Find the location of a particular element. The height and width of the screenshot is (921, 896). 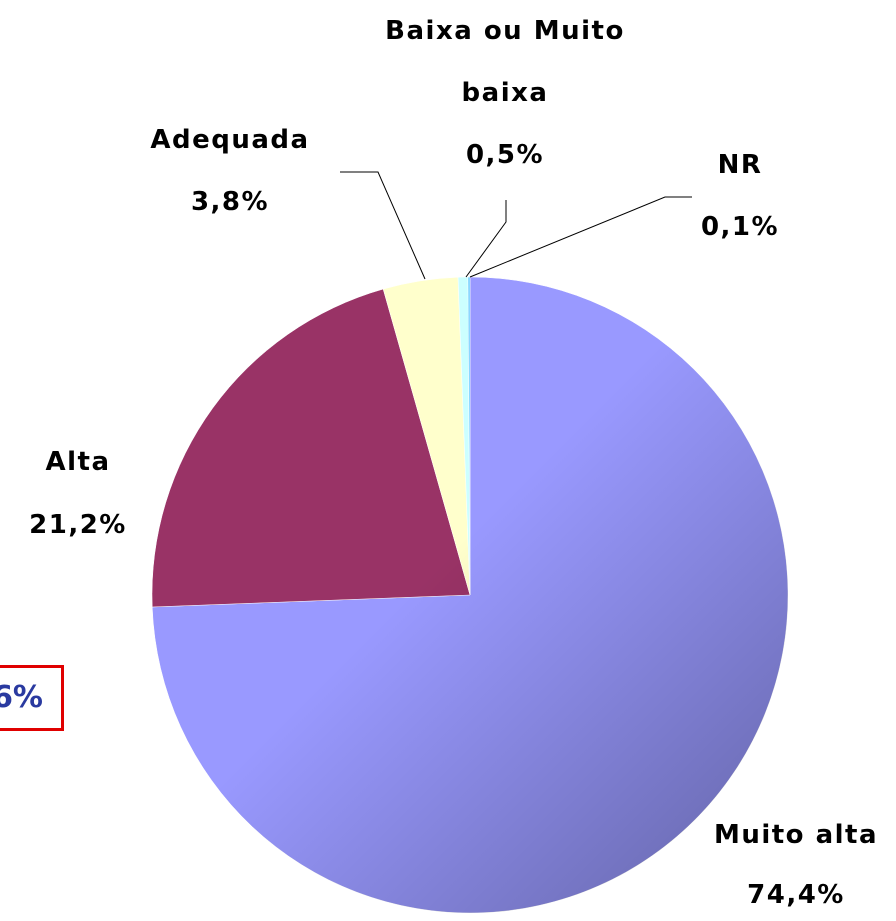

value-label: 0,1% is located at coordinates (740, 227).